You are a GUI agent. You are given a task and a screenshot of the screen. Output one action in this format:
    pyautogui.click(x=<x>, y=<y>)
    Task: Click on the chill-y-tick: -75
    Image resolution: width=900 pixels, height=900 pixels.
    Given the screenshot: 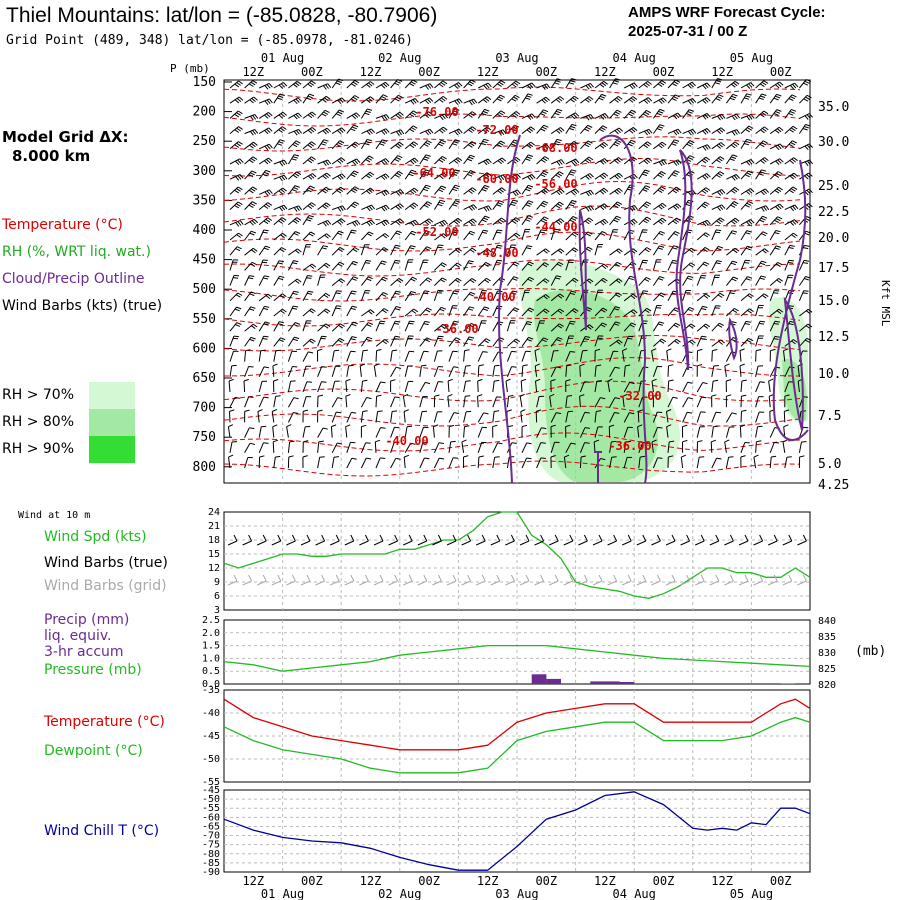 What is the action you would take?
    pyautogui.click(x=211, y=845)
    